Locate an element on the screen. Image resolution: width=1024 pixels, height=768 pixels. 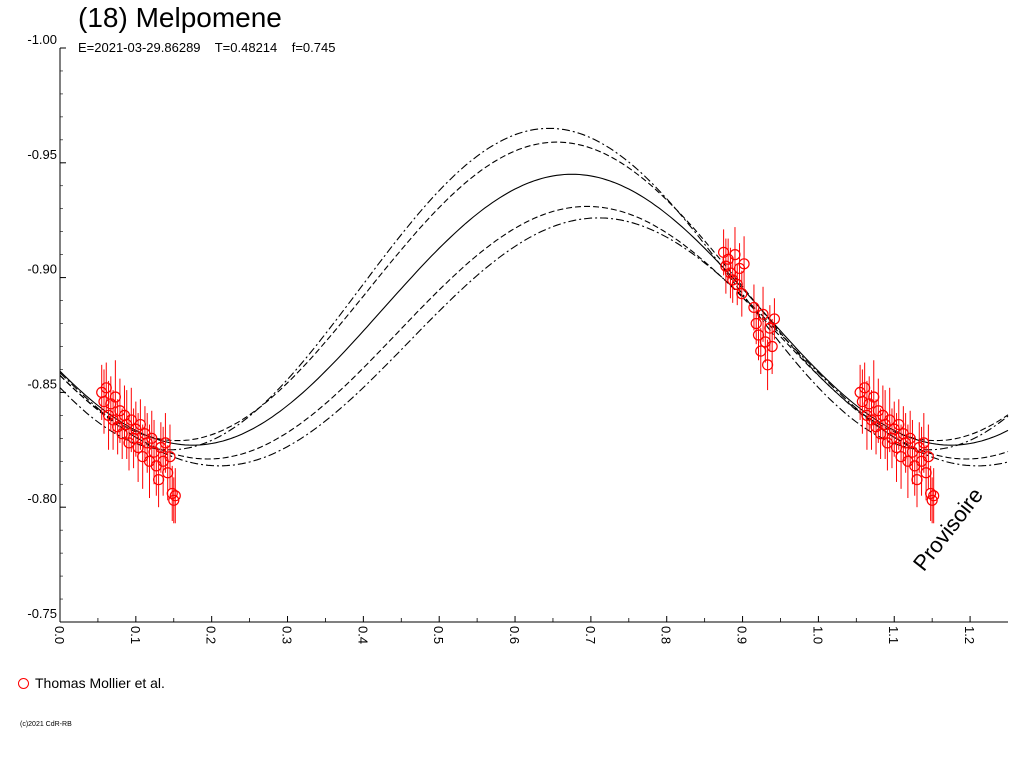
x-tick-label: 0.8 is located at coordinates (666, 635).